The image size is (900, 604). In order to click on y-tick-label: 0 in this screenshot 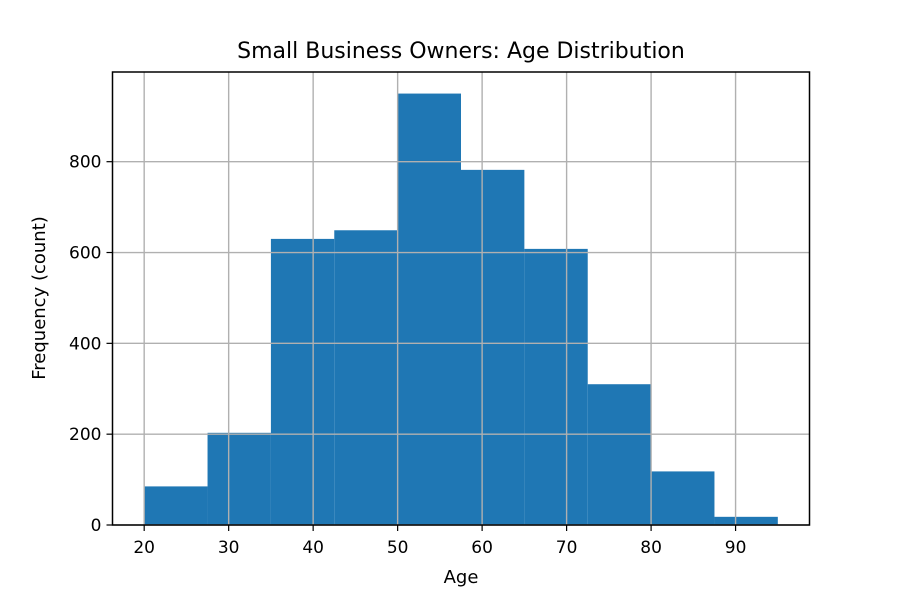, I will do `click(96, 526)`.